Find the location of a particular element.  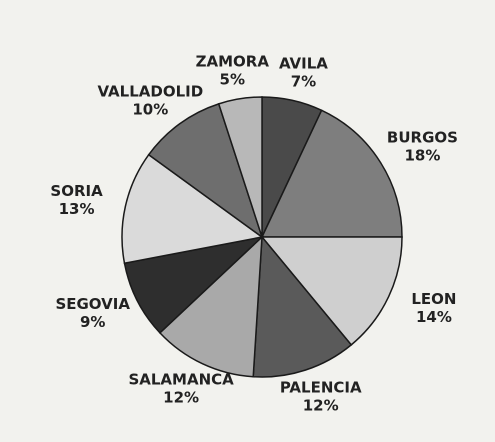

slice-label: SALAMANCA is located at coordinates (181, 380).